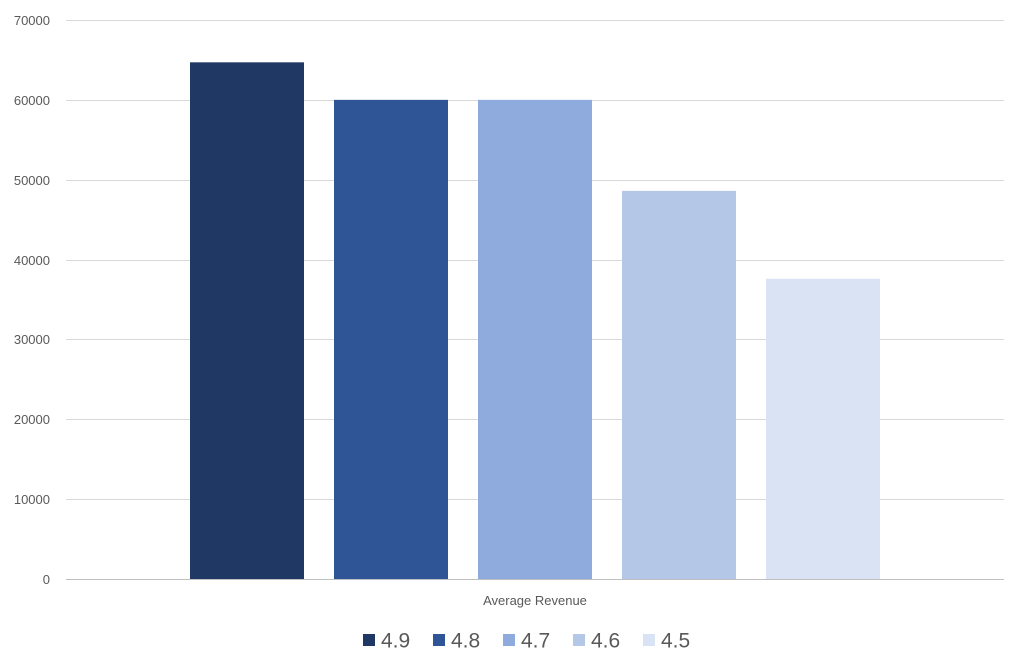 The height and width of the screenshot is (672, 1024). Describe the element at coordinates (535, 641) in the screenshot. I see `legend-label: 4.7` at that location.